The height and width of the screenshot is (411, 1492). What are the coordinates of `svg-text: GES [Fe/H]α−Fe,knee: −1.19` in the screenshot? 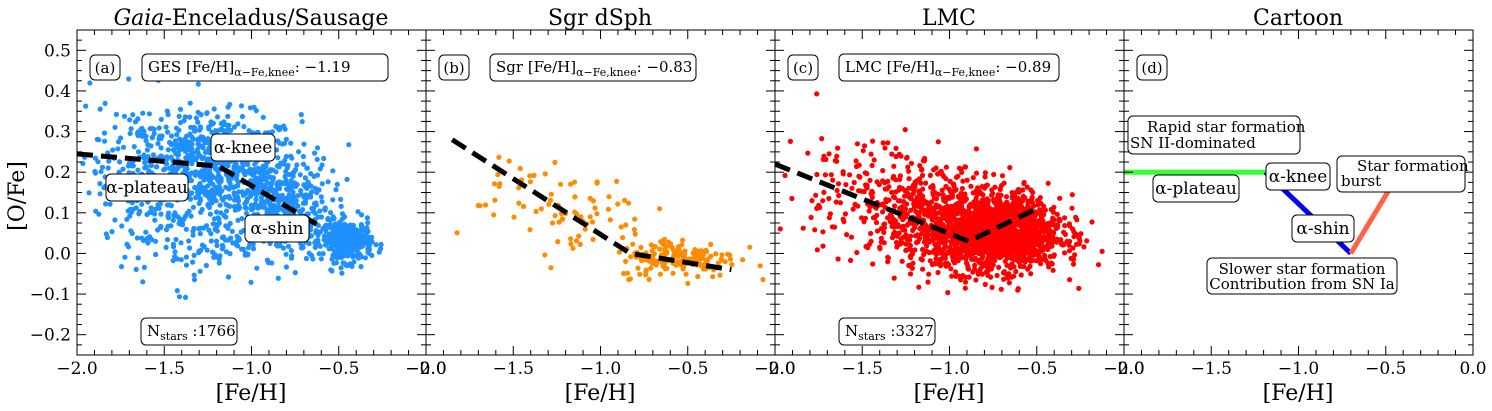 It's located at (249, 68).